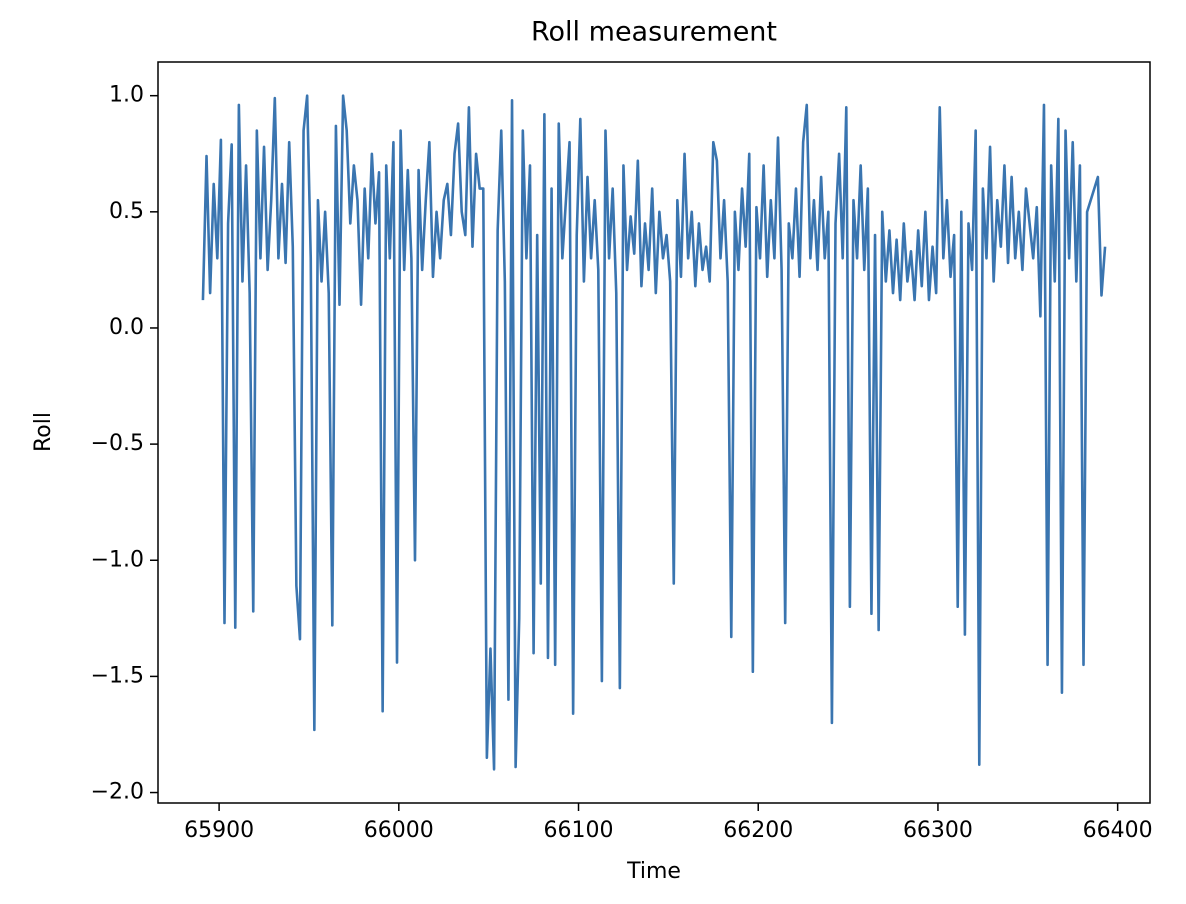 The width and height of the screenshot is (1186, 904). I want to click on y-tick-label: −0.5, so click(117, 443).